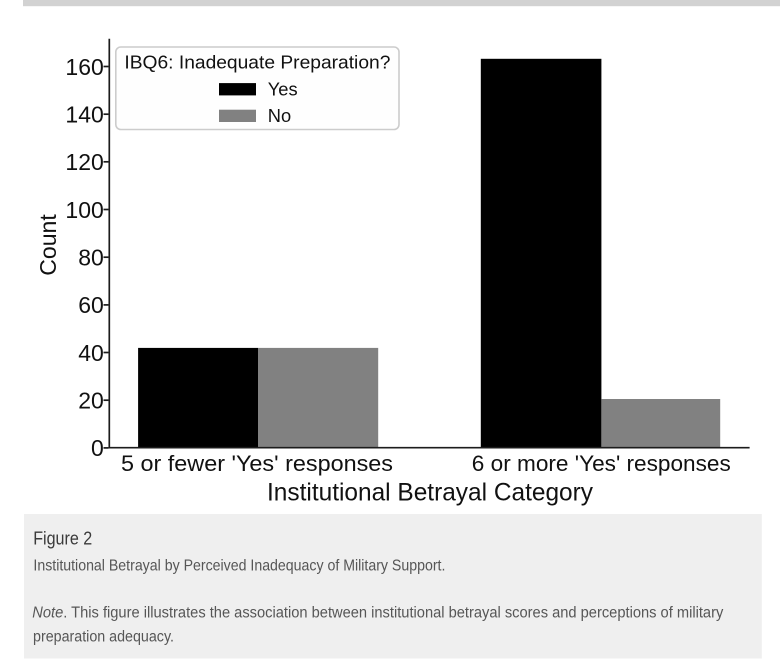 The width and height of the screenshot is (780, 667). What do you see at coordinates (103, 637) in the screenshot?
I see `svg-text: preparation adequacy.` at bounding box center [103, 637].